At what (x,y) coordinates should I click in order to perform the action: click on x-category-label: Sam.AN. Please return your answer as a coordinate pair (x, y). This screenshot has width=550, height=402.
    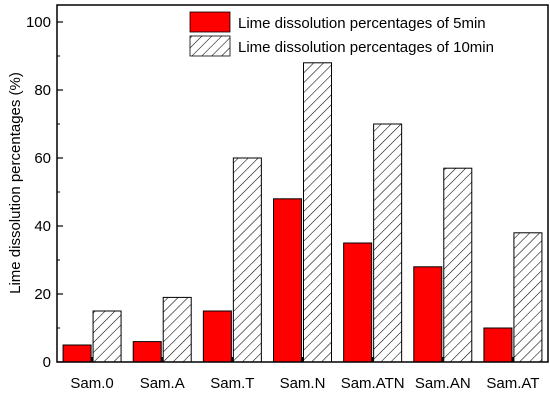
    Looking at the image, I should click on (443, 383).